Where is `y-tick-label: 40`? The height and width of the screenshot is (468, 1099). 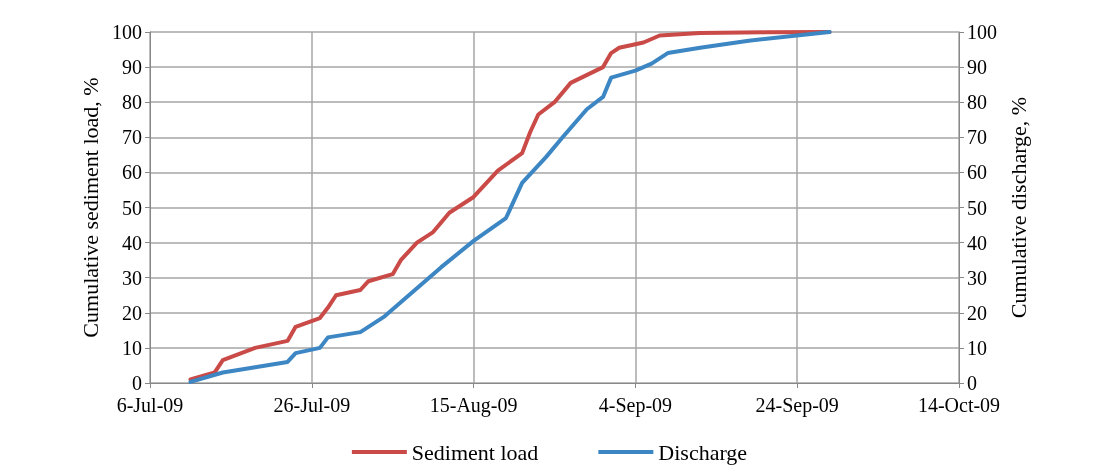 y-tick-label: 40 is located at coordinates (132, 242).